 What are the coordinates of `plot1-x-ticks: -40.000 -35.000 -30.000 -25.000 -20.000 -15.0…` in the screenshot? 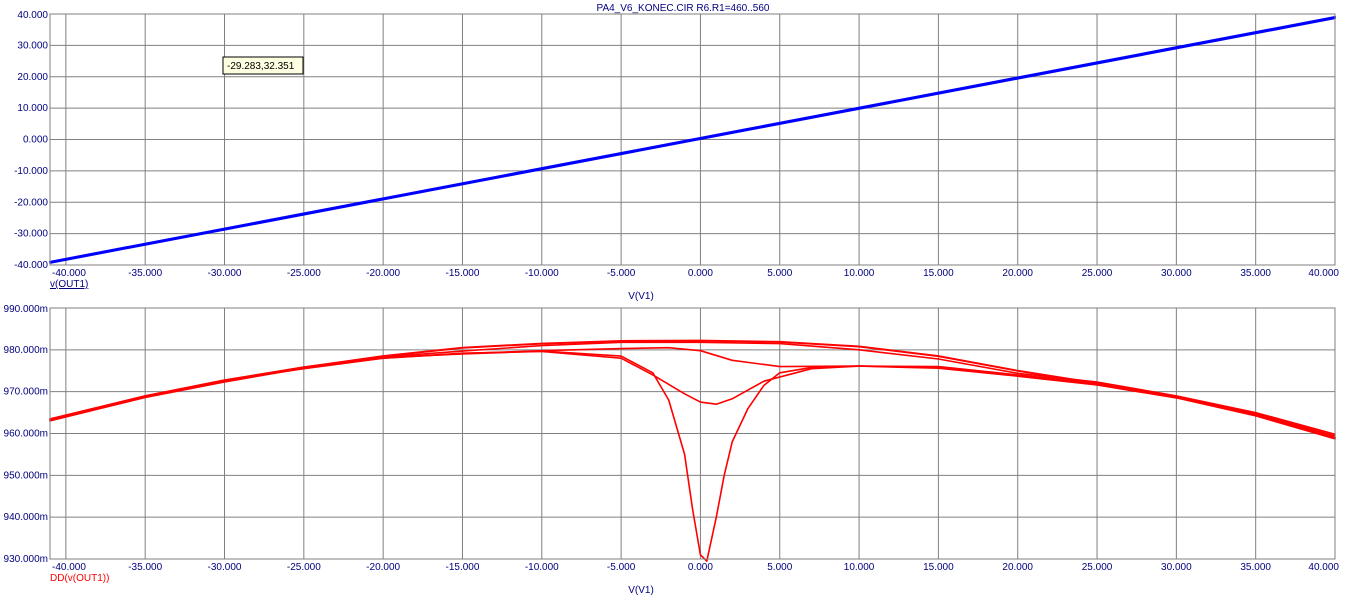 It's located at (695, 273).